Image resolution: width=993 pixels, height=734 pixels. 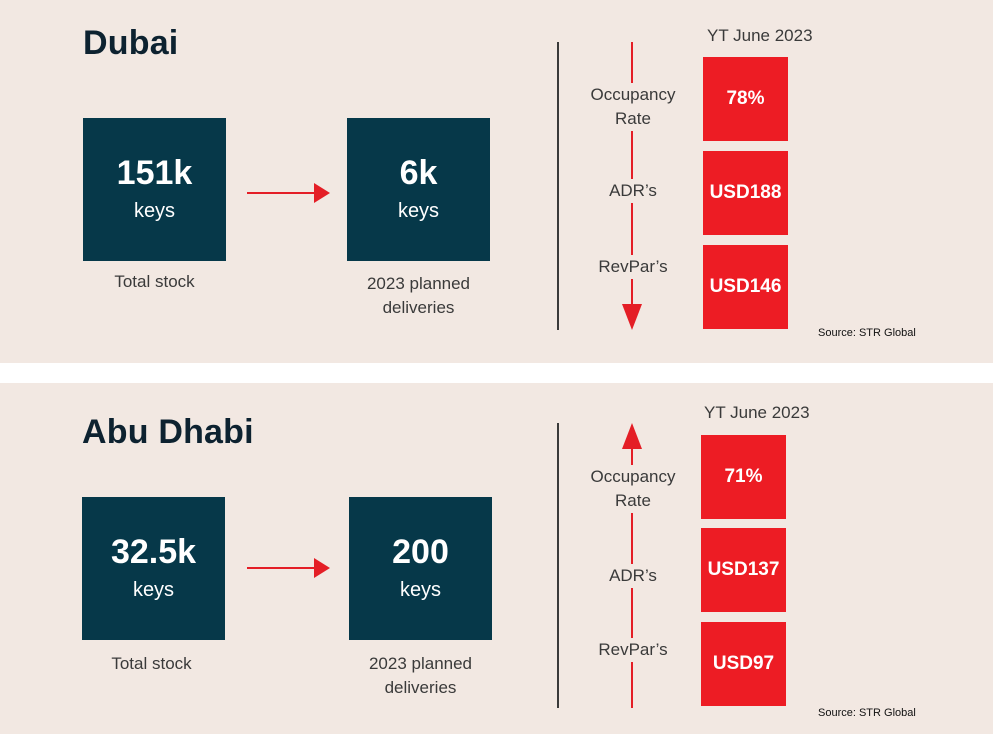 I want to click on planned-deliveries-box: 6k keys, so click(x=418, y=189).